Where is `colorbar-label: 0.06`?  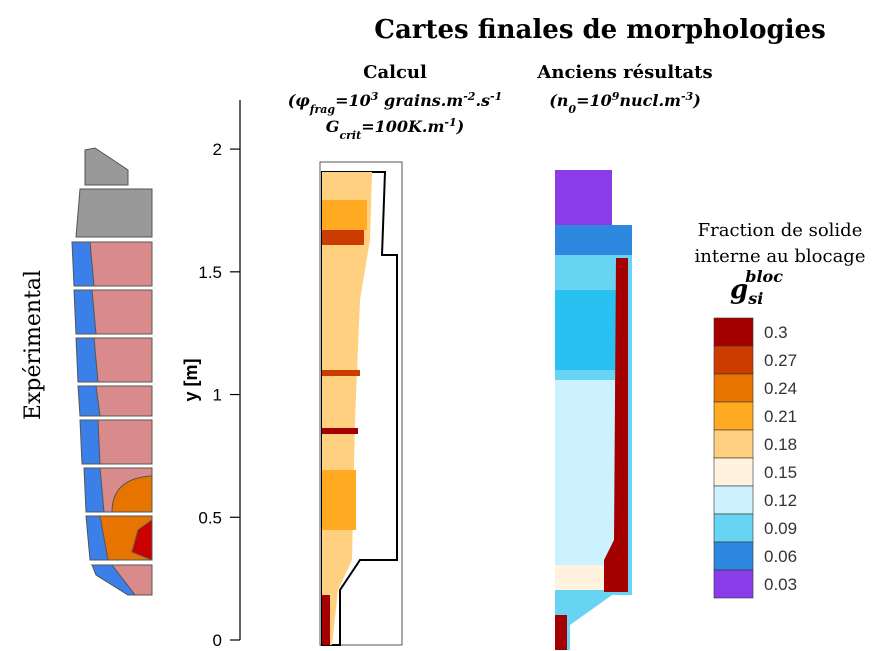
colorbar-label: 0.06 is located at coordinates (780, 556).